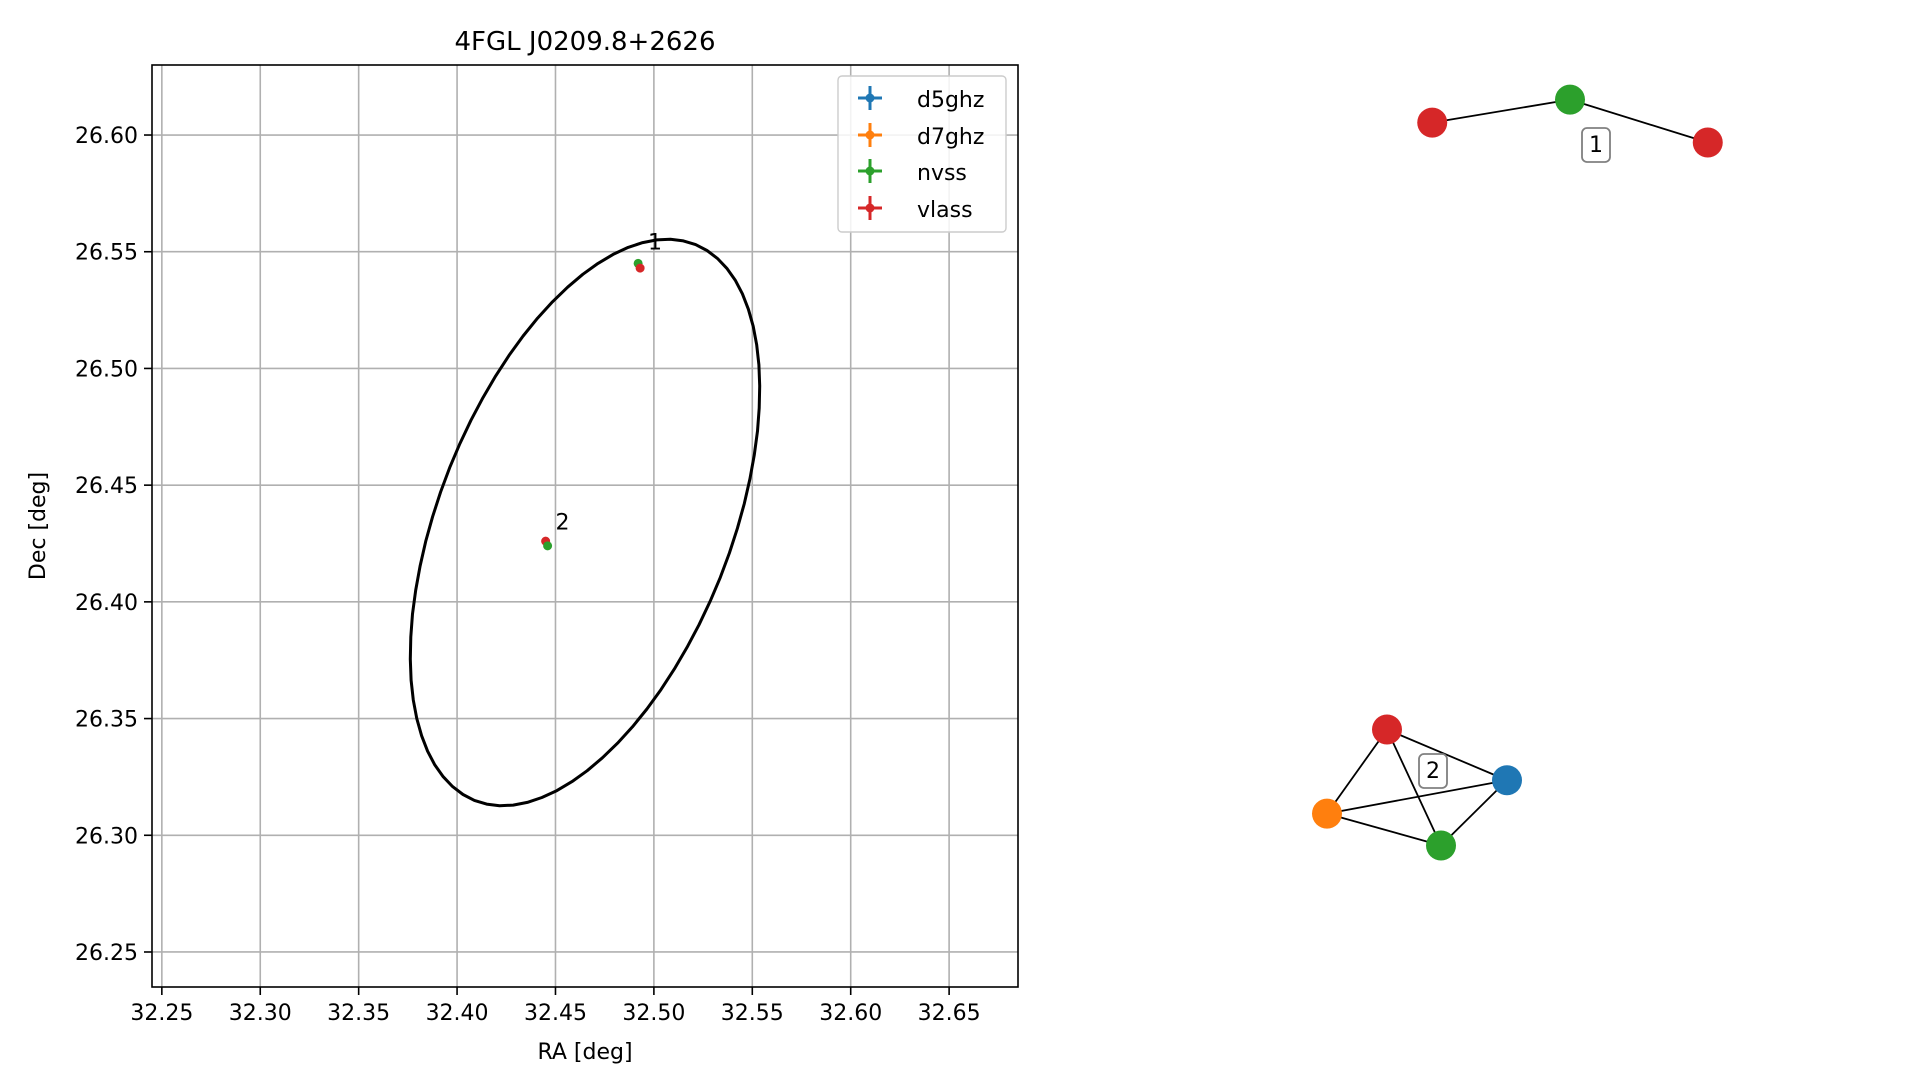 Image resolution: width=1919 pixels, height=1080 pixels. I want to click on x-tick-label: 32.65, so click(949, 1013).